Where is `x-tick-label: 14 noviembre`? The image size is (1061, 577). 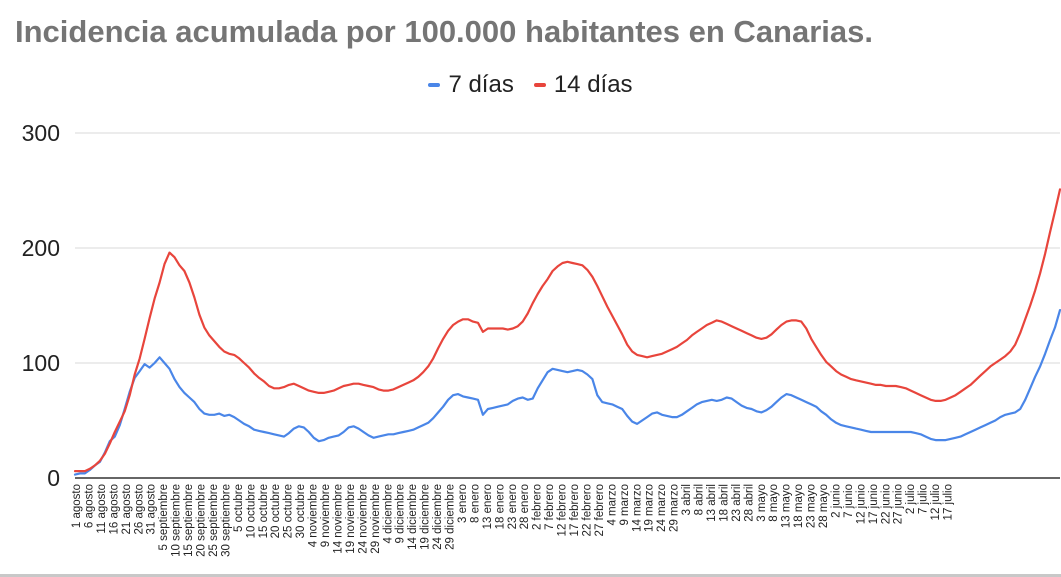
x-tick-label: 14 noviembre is located at coordinates (338, 519).